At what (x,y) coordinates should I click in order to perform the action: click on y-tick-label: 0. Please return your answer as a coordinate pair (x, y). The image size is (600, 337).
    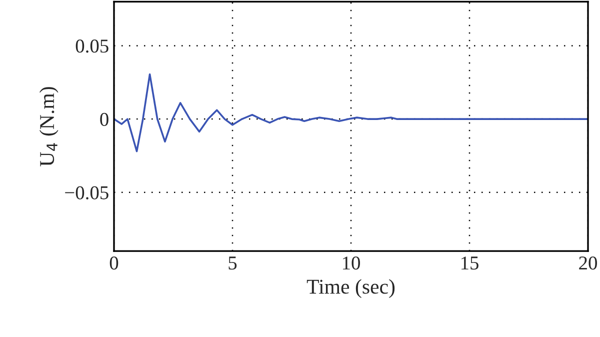
    Looking at the image, I should click on (104, 119).